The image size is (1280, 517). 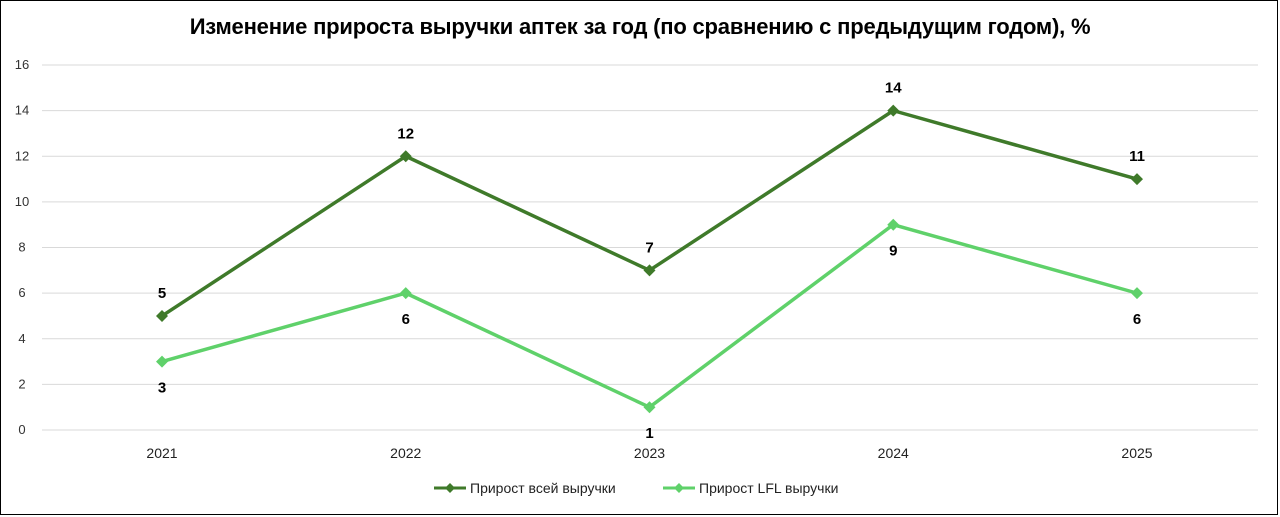 I want to click on data-label: 3, so click(x=162, y=388).